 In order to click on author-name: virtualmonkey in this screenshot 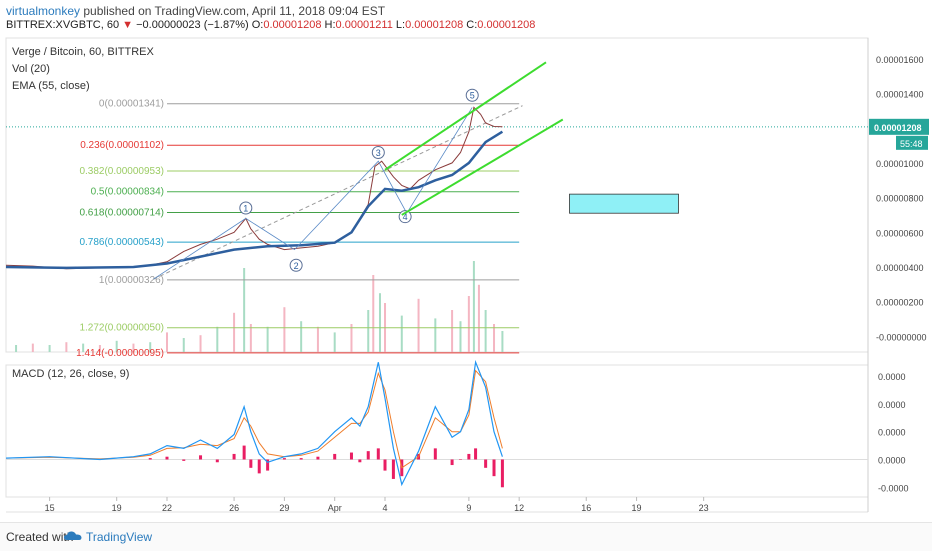, I will do `click(43, 11)`.